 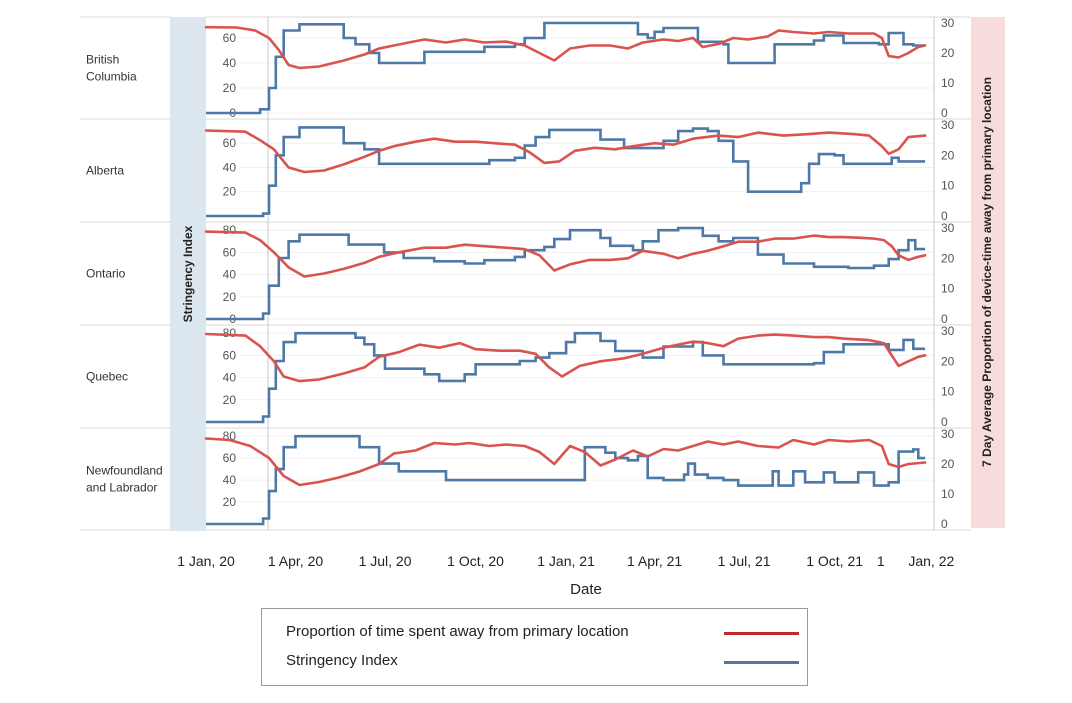 I want to click on province-label-british-columbia-line-1: British, so click(x=102, y=60).